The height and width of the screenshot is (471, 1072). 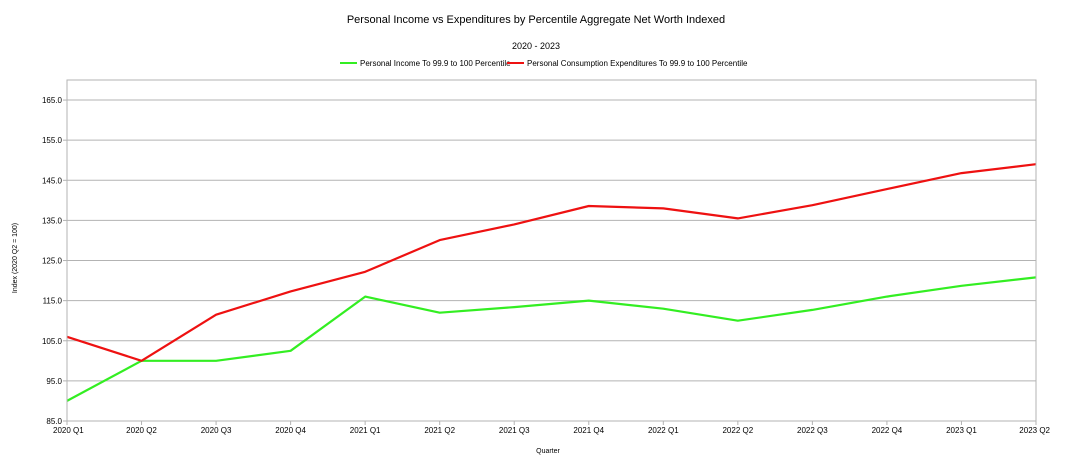 What do you see at coordinates (737, 430) in the screenshot?
I see `x-tick-label: 2022 Q2` at bounding box center [737, 430].